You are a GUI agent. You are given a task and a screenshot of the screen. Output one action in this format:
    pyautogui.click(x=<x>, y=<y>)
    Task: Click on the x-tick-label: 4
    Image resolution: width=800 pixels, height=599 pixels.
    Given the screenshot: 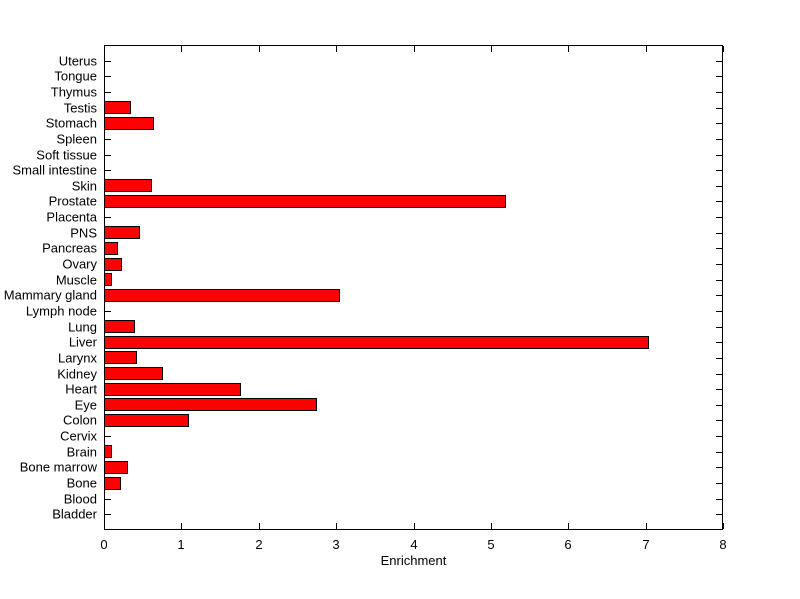 What is the action you would take?
    pyautogui.click(x=414, y=544)
    